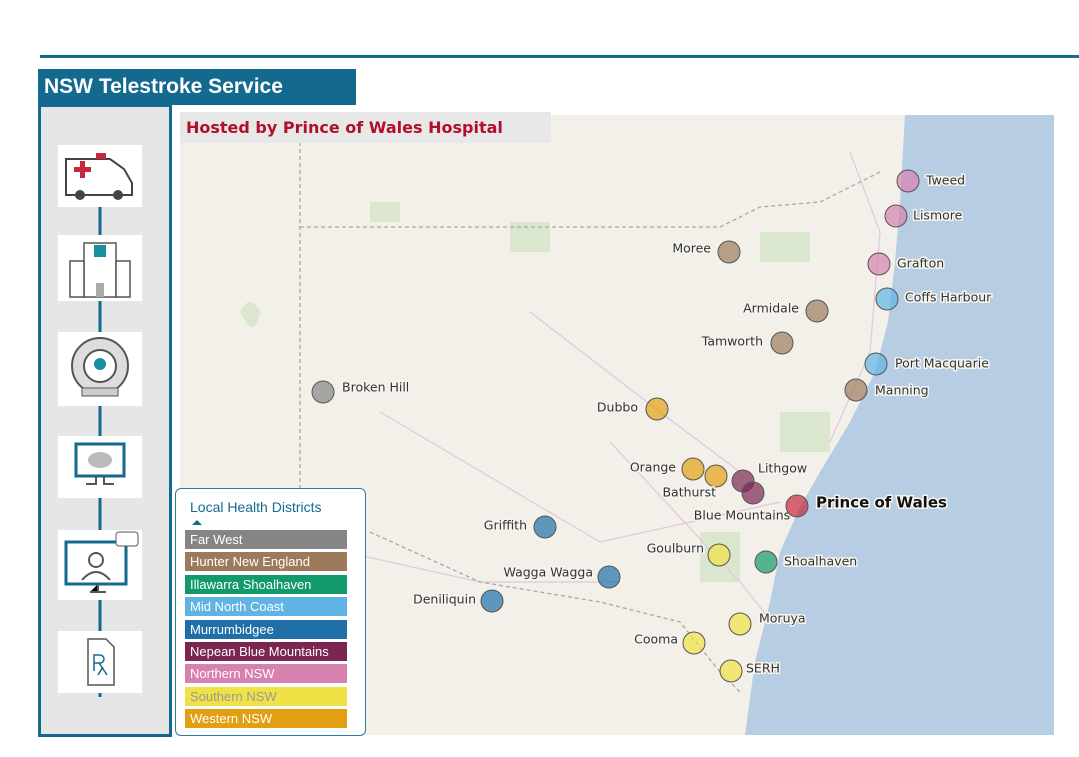 The width and height of the screenshot is (1079, 757). I want to click on legend-item: Hunter New England, so click(266, 562).